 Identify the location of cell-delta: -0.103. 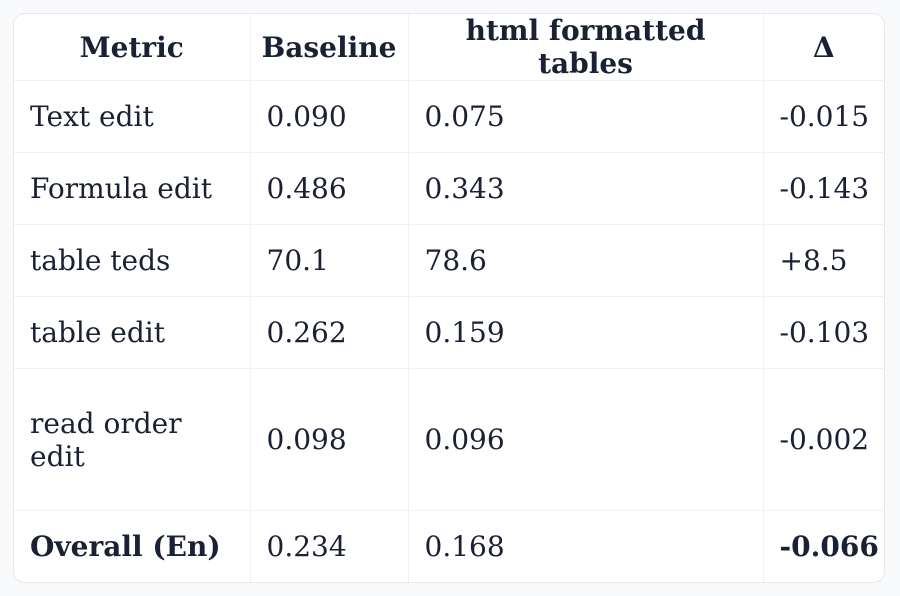
(823, 333).